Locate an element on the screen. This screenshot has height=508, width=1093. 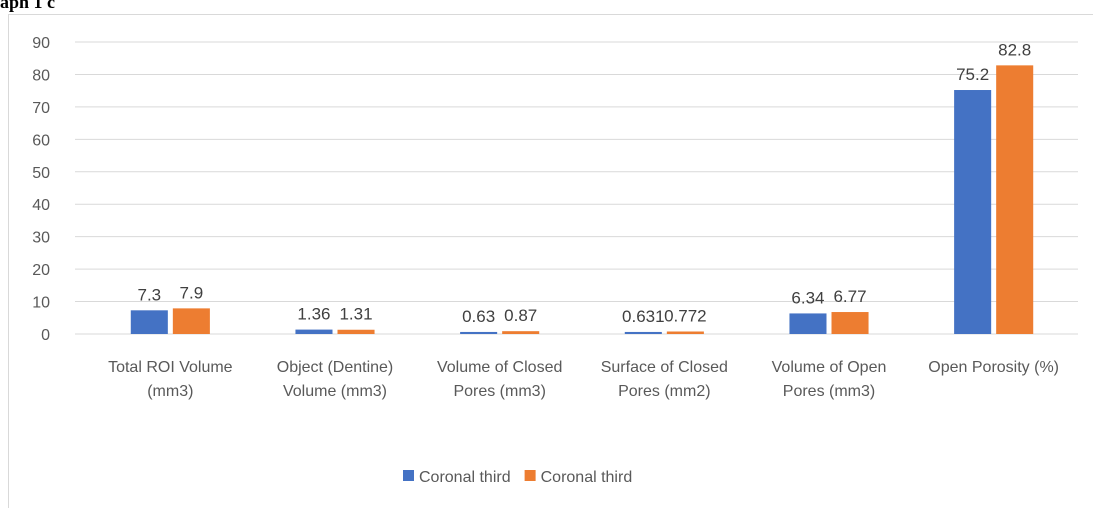
x-tick-label: Volume of Open Pores (mm3) is located at coordinates (829, 379).